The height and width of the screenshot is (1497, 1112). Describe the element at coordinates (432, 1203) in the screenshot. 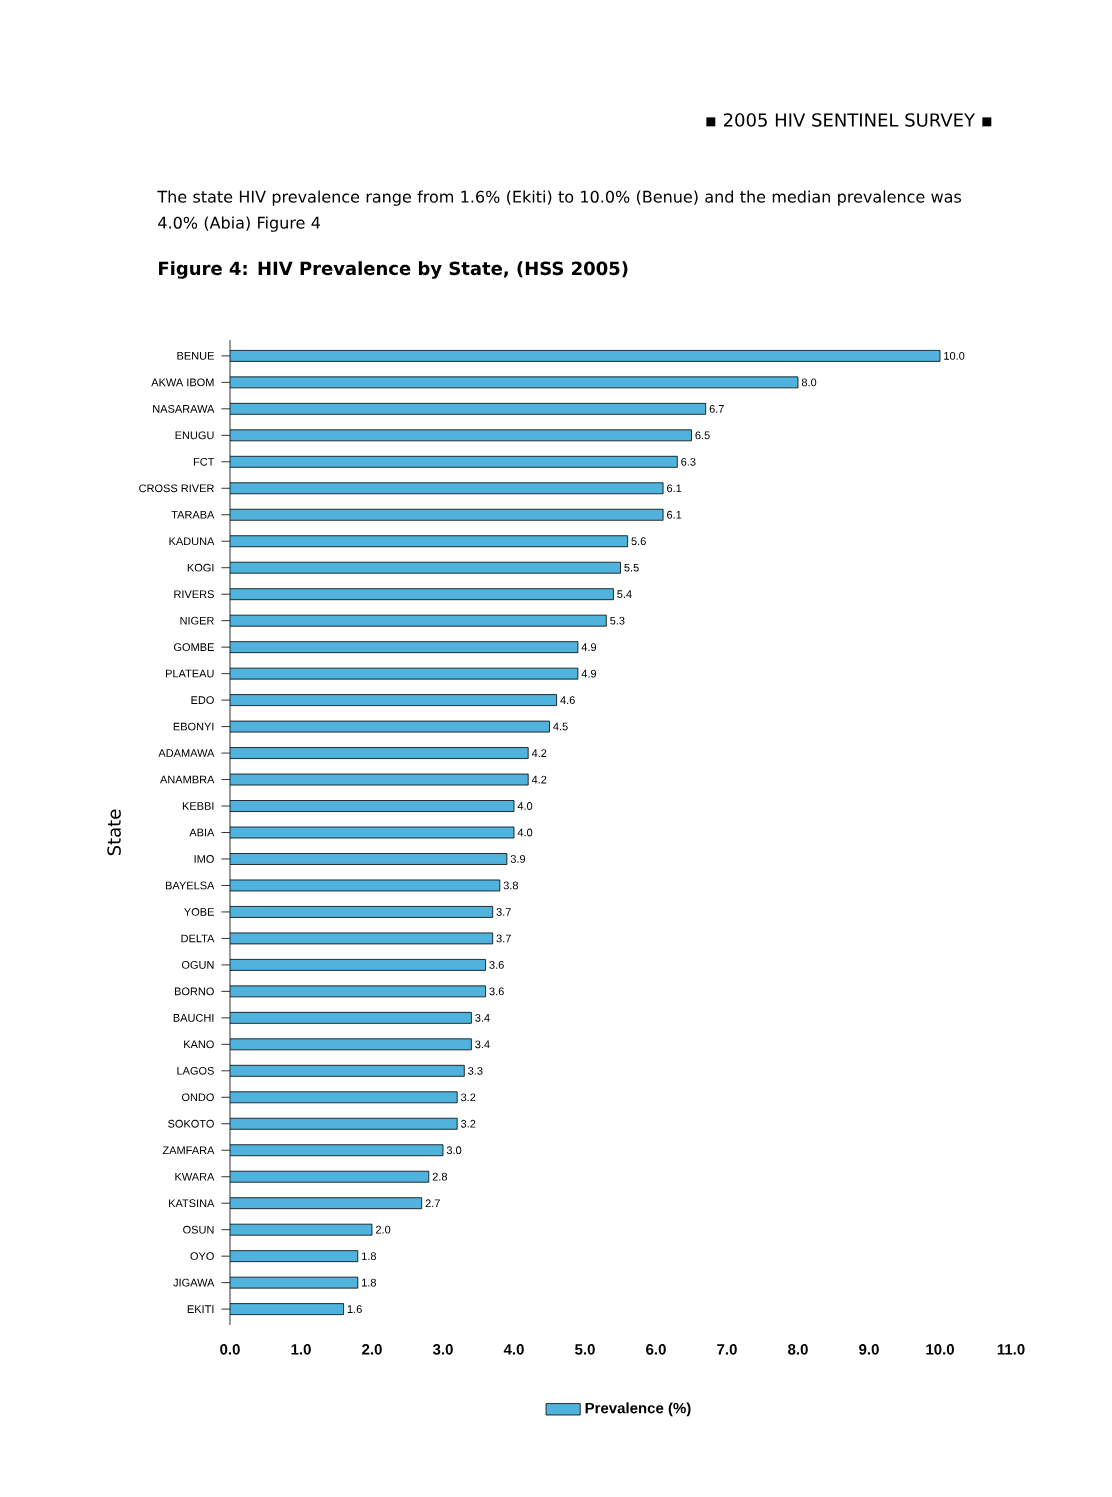

I see `data-label: 2.7` at that location.